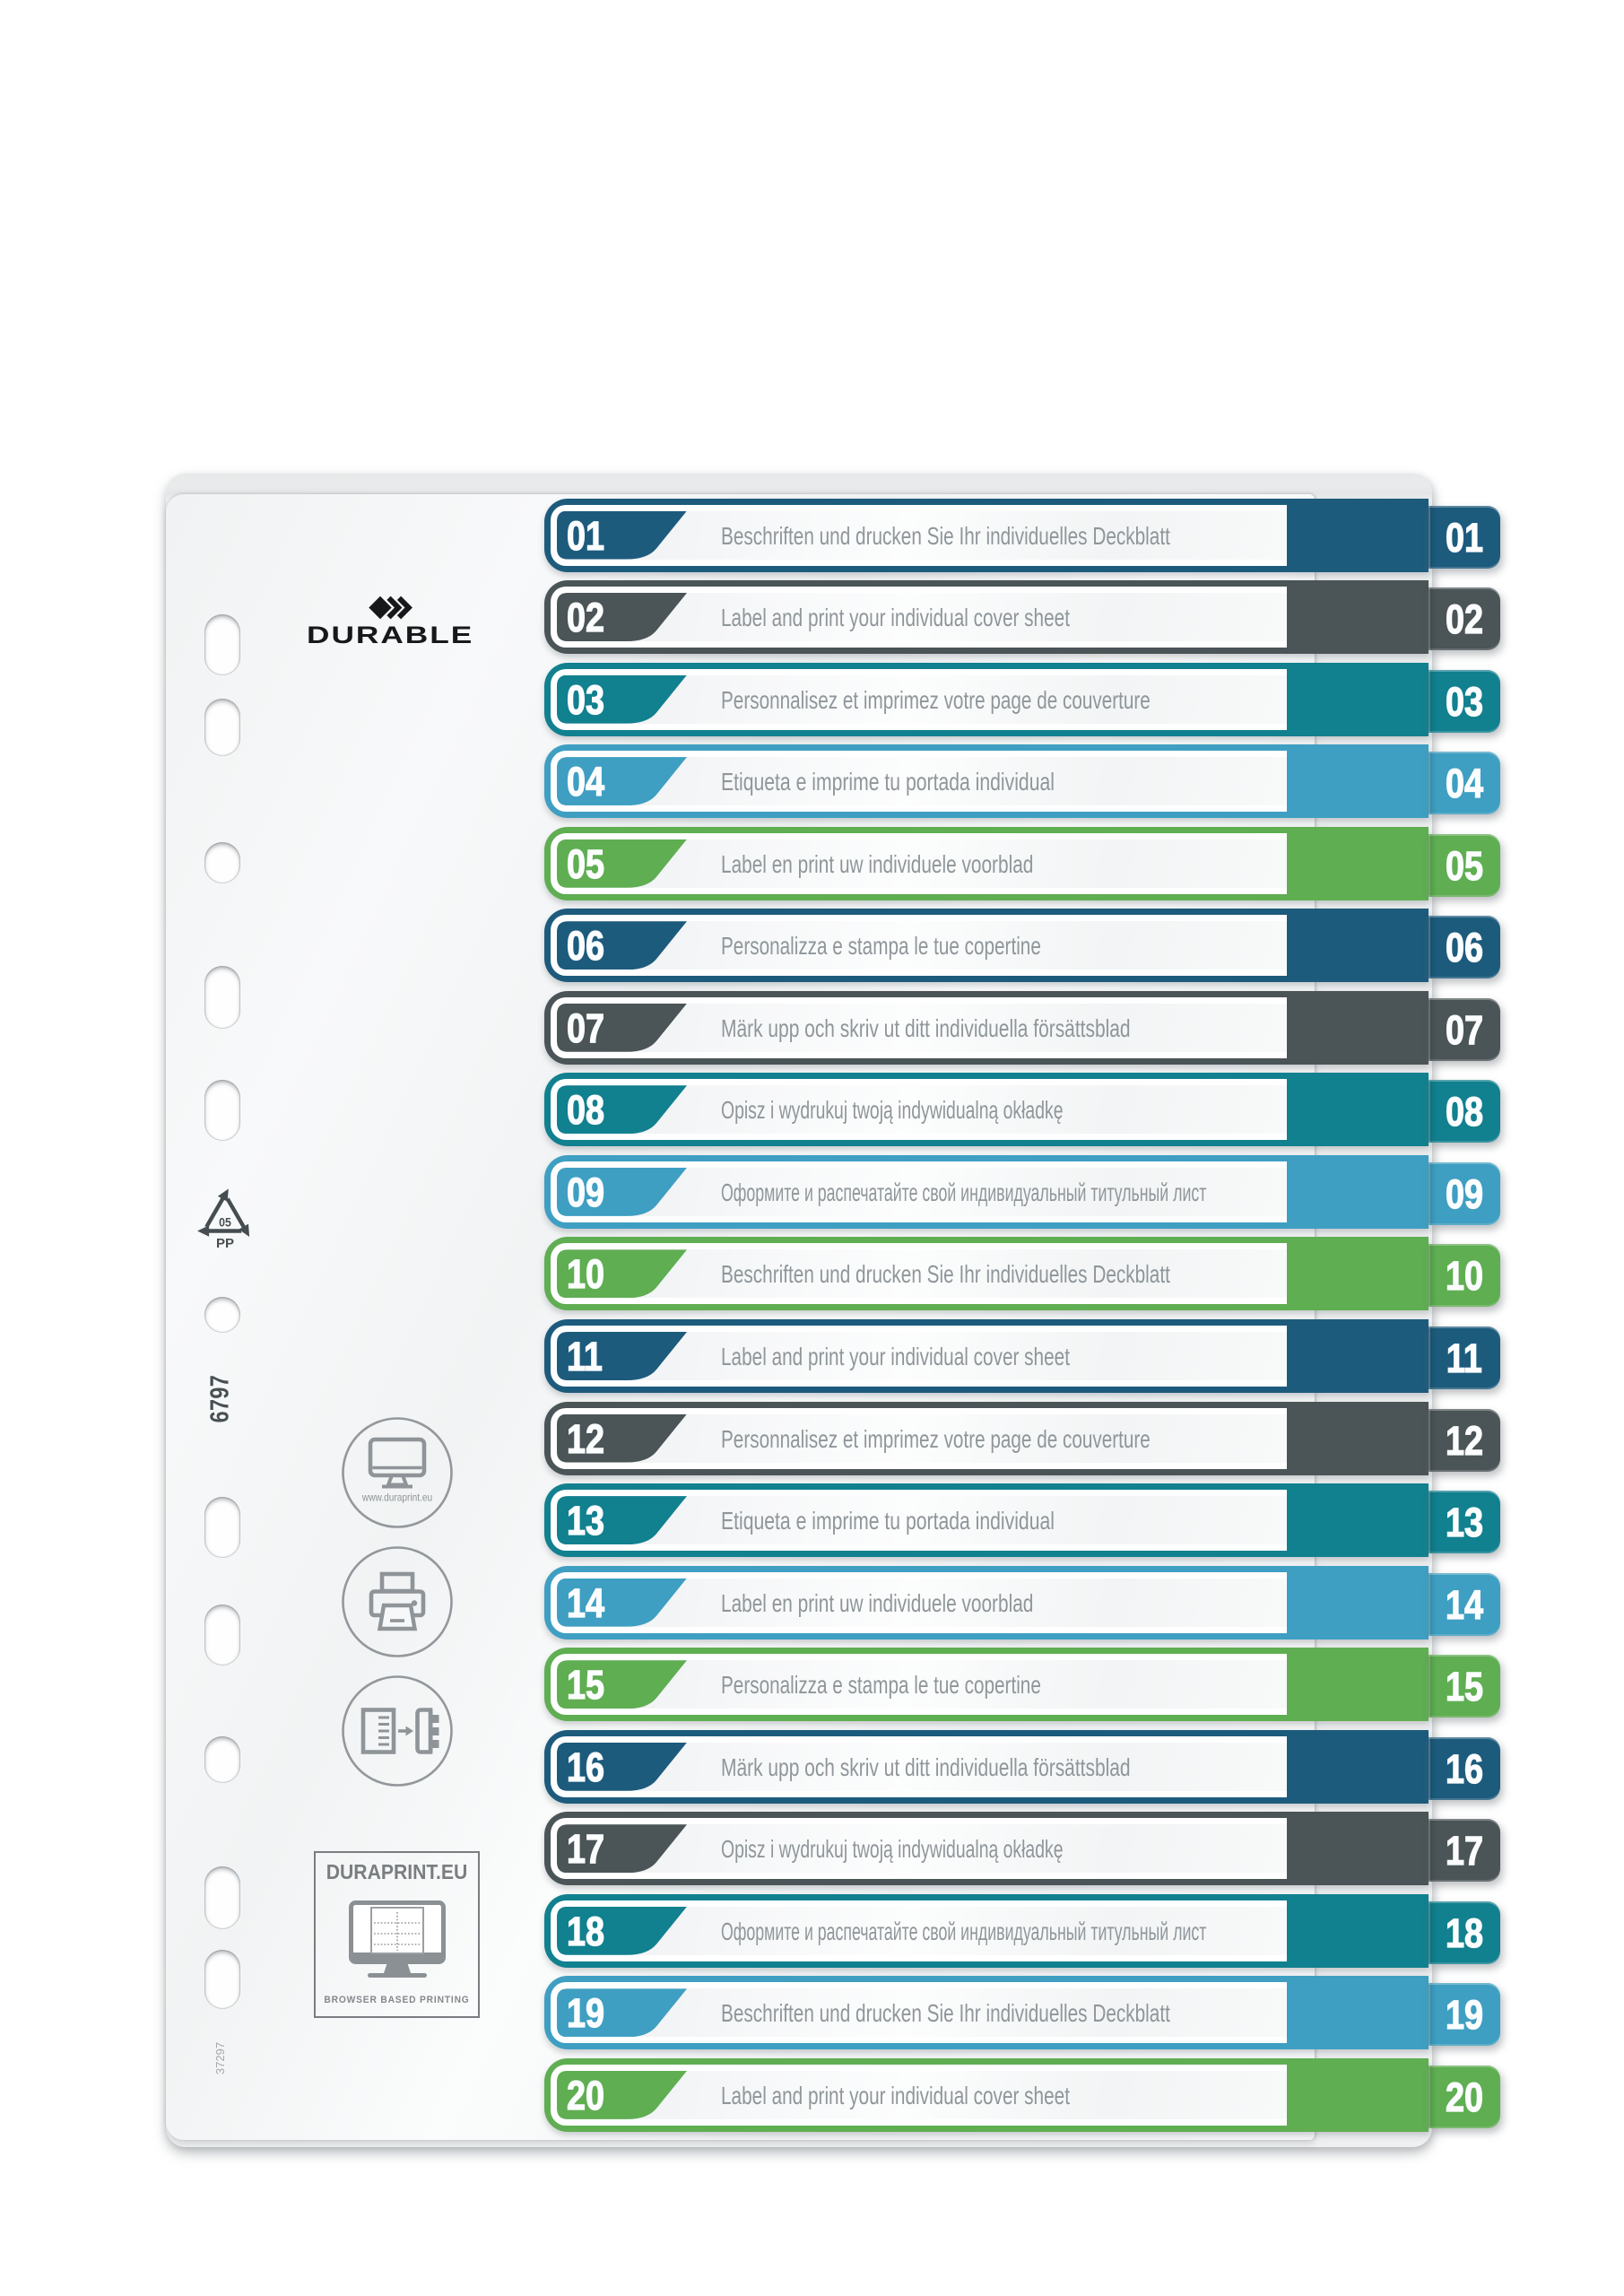 This screenshot has width=1624, height=2296. I want to click on svg-text: PP, so click(225, 1243).